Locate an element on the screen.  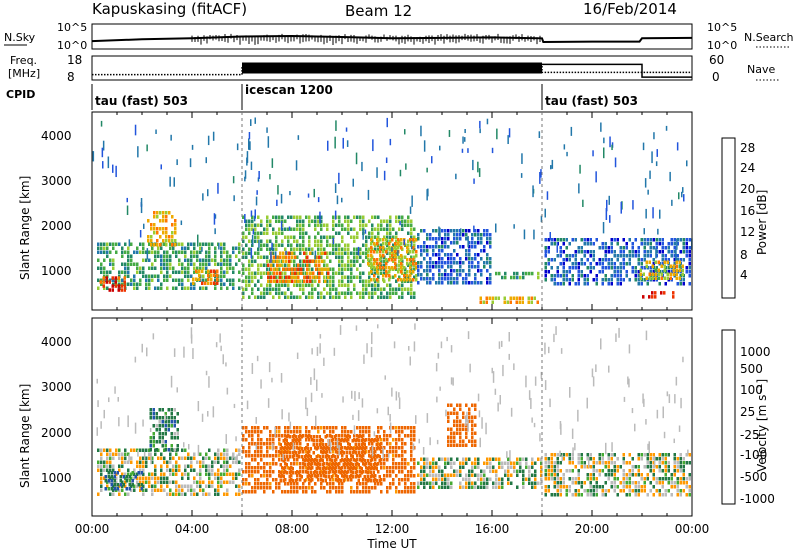
vel-cbar-tick-neg1000: -1000 is located at coordinates (757, 499).